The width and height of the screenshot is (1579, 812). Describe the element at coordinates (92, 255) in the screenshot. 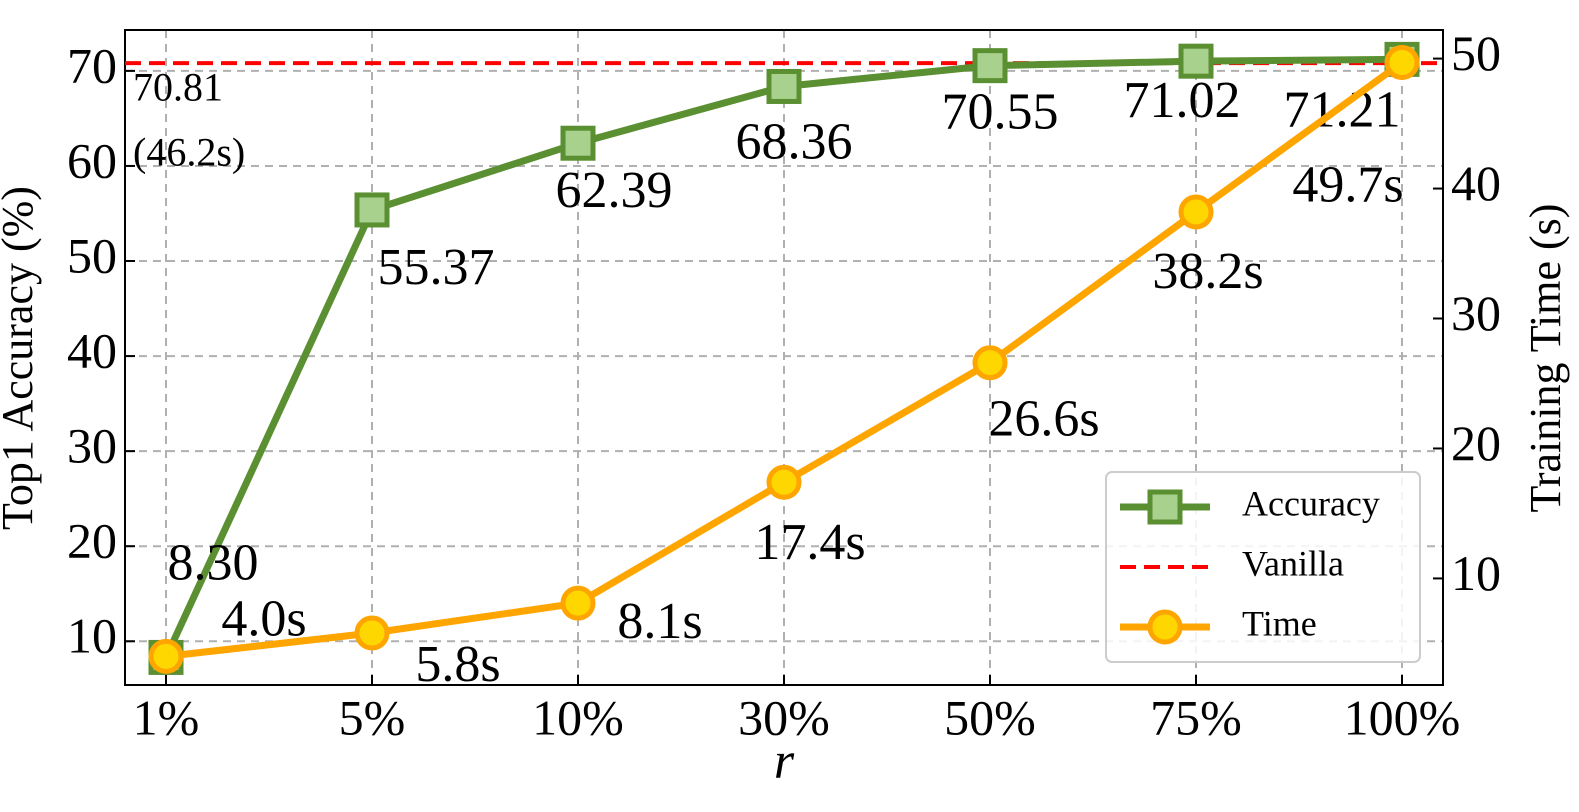

I see `y-tick-label: 50` at that location.